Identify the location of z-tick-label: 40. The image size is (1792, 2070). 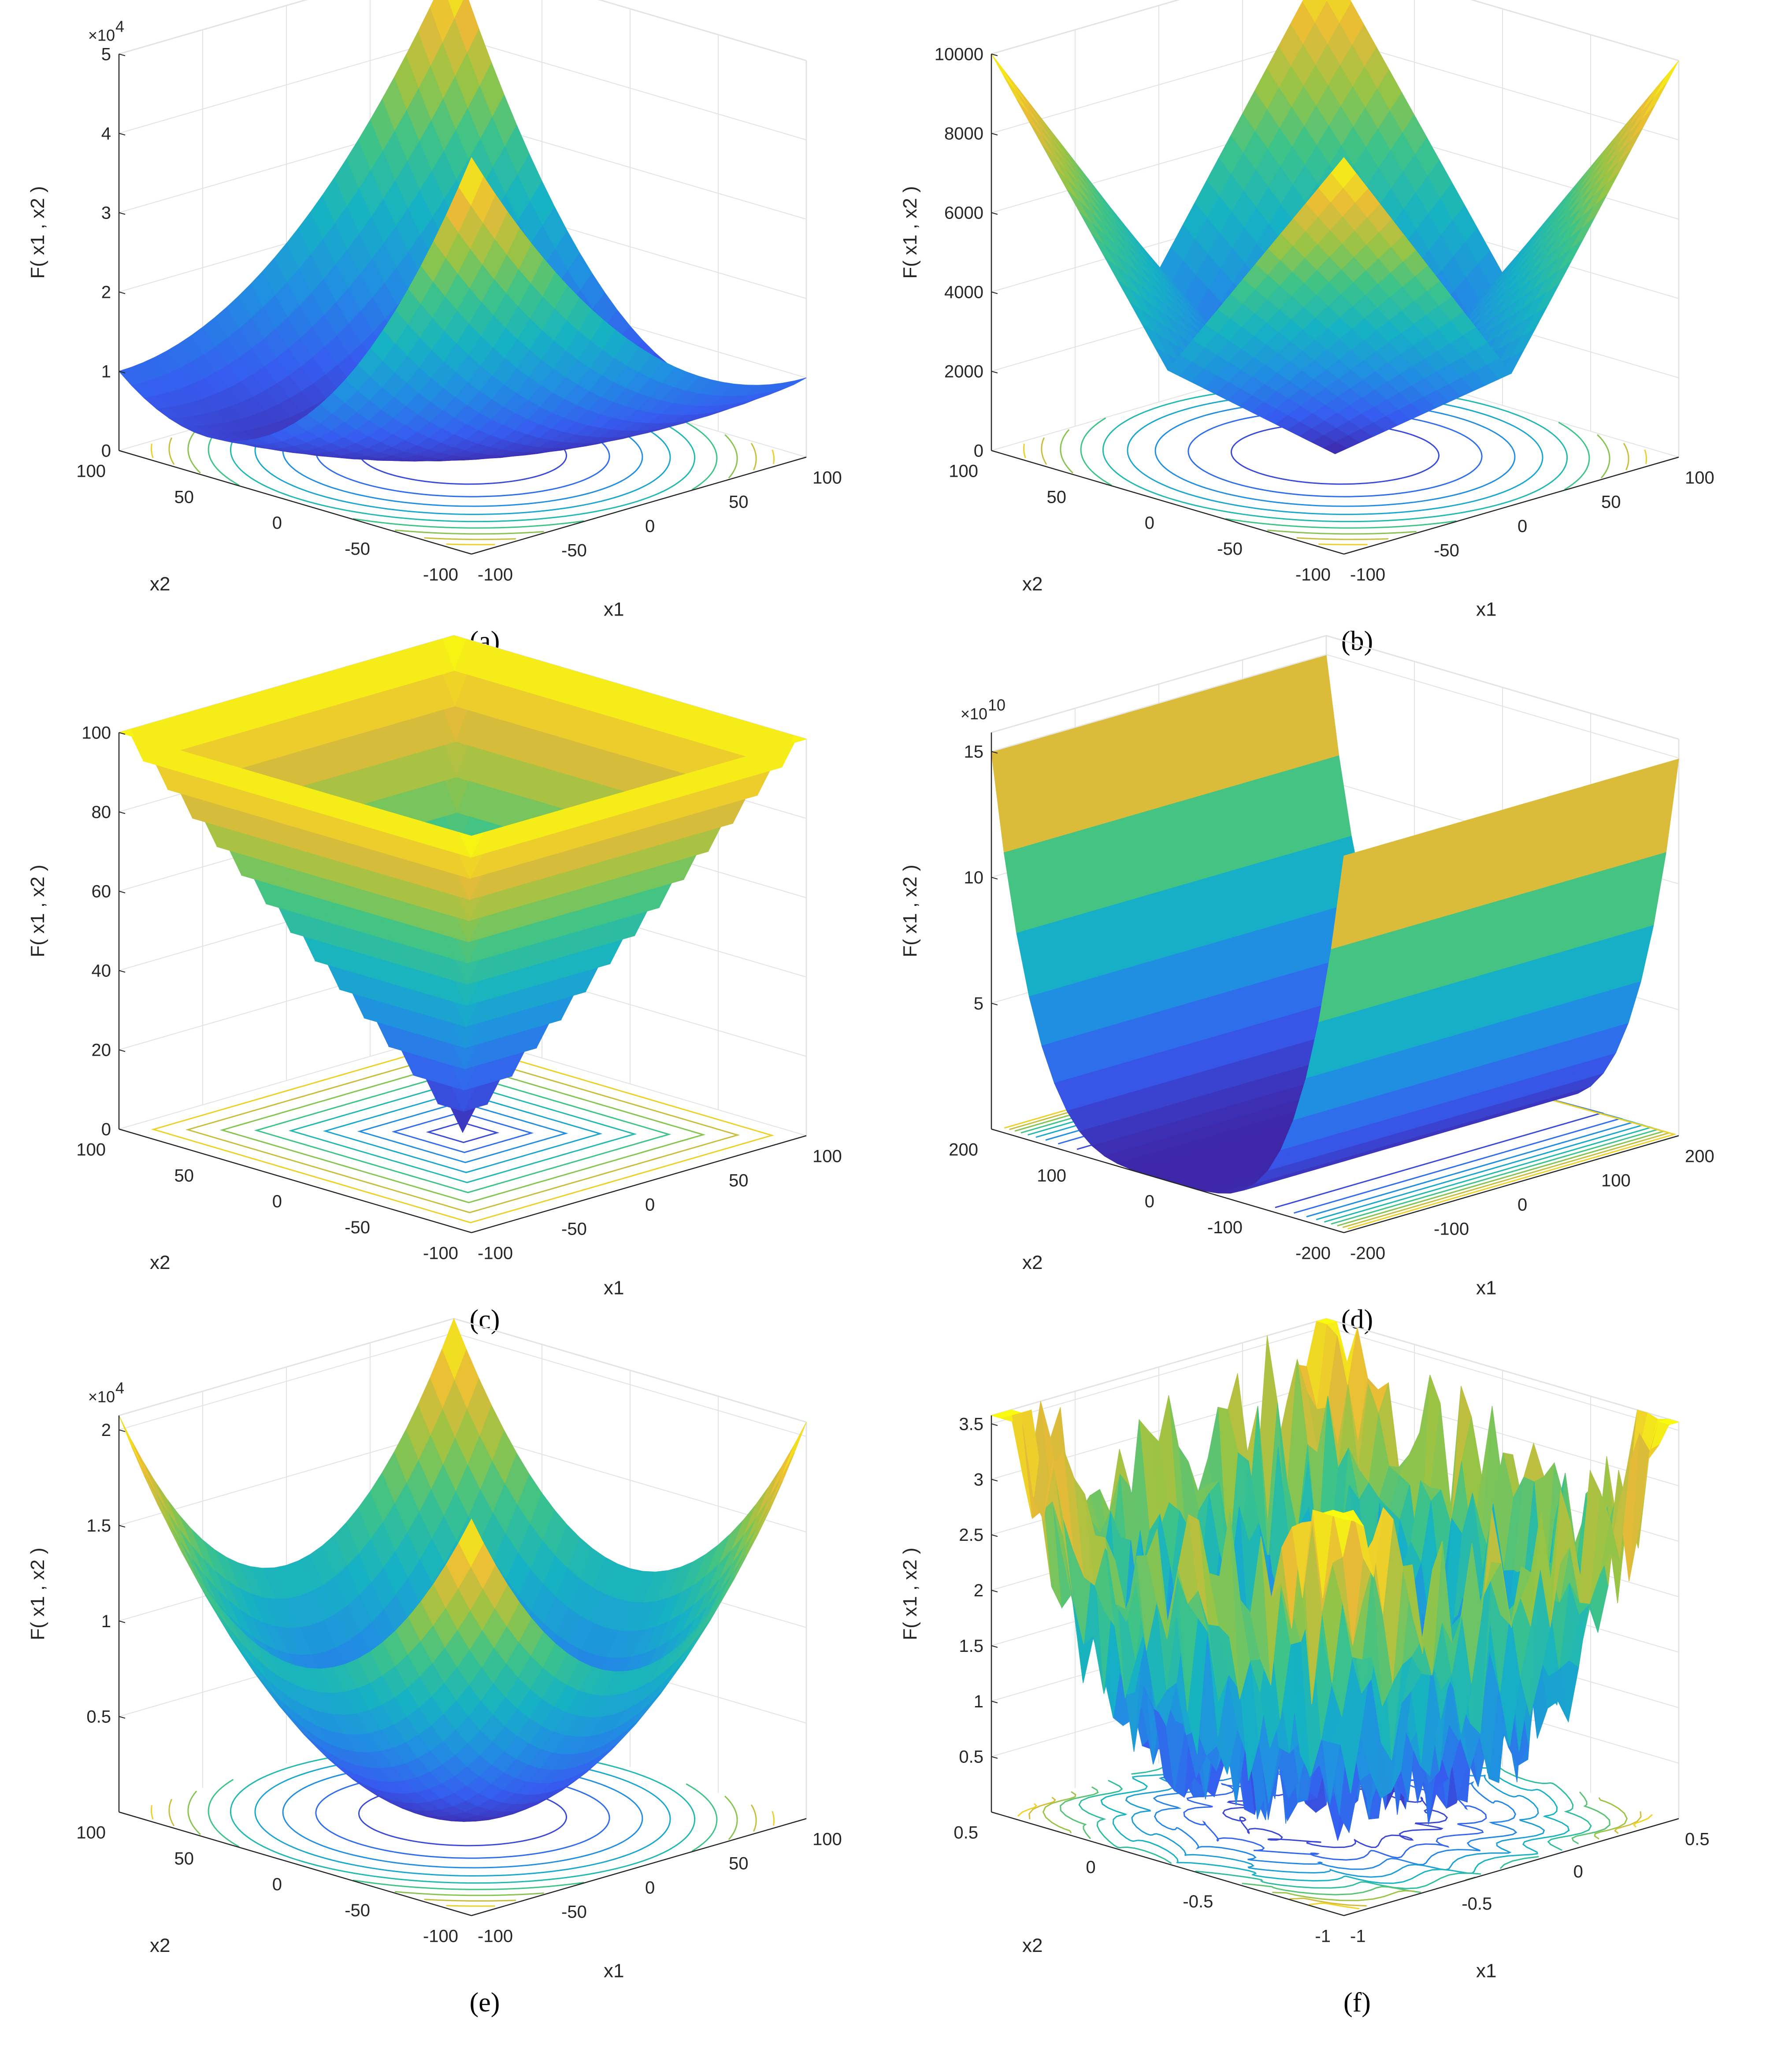
(101, 971).